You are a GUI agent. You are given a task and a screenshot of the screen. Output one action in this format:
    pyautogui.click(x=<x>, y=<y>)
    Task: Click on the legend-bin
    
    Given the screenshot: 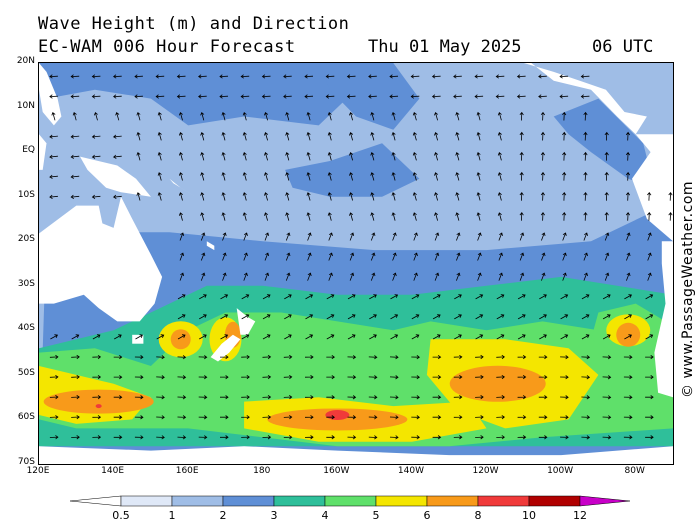 What is the action you would take?
    pyautogui.click(x=503, y=501)
    